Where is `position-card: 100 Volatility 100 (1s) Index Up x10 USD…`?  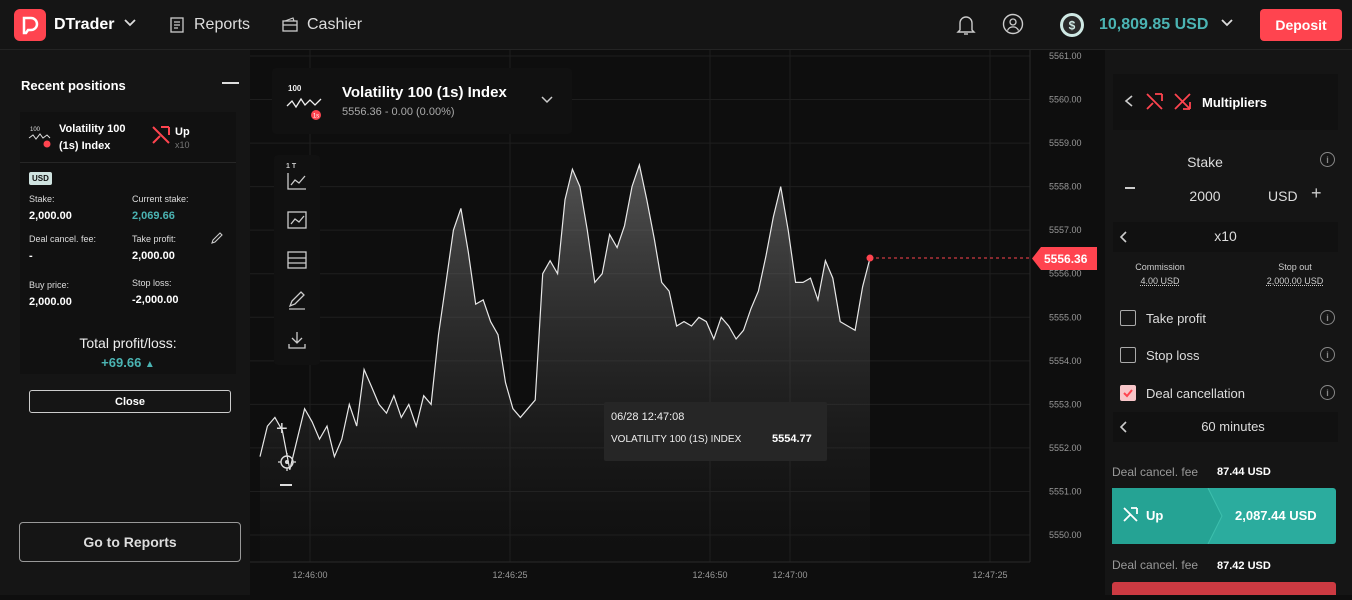
position-card: 100 Volatility 100 (1s) Index Up x10 USD… is located at coordinates (128, 243).